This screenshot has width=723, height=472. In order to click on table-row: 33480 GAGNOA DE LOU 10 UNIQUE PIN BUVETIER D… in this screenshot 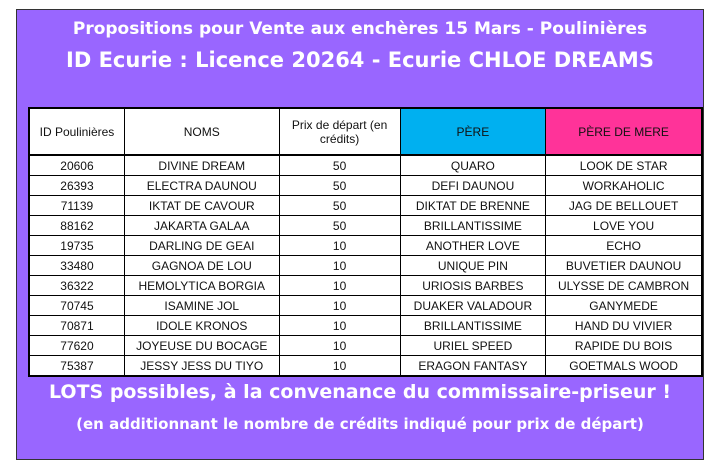, I will do `click(365, 265)`.